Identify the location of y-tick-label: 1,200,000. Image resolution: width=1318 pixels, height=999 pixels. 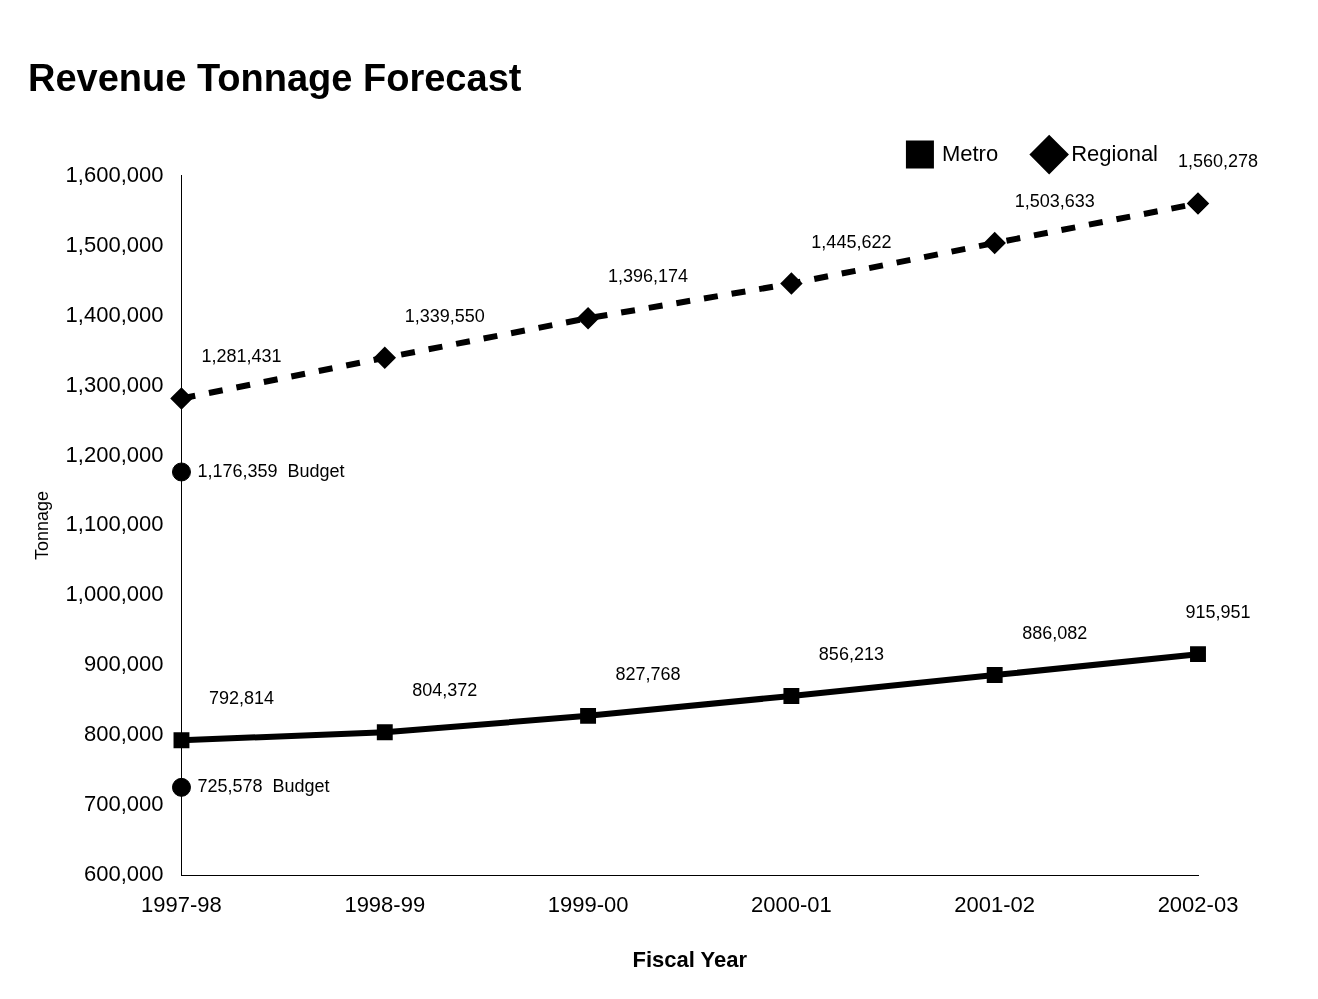
(114, 454).